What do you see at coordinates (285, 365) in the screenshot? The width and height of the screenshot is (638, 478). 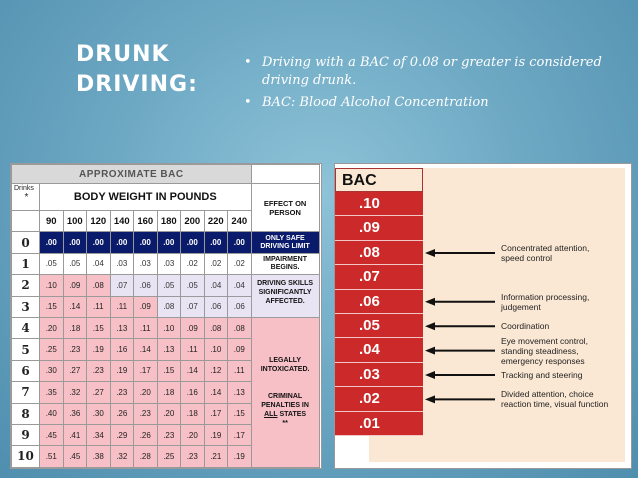 I see `effect-legal: LEGALLY INTOXICATED.` at bounding box center [285, 365].